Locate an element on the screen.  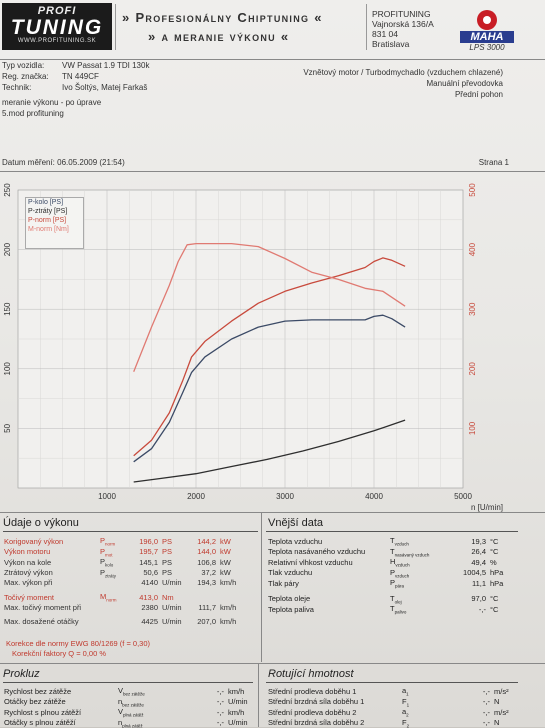
maha-word: MAHA is located at coordinates (487, 37).